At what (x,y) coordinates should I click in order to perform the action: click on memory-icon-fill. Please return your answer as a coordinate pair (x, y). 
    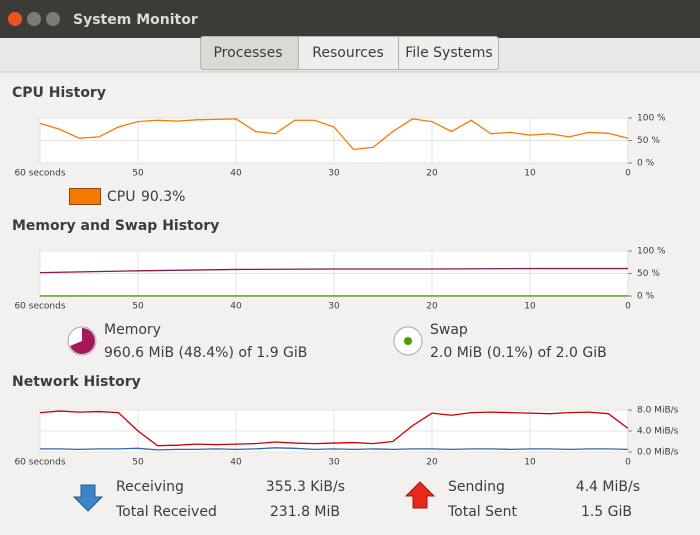
    Looking at the image, I should click on (82, 341).